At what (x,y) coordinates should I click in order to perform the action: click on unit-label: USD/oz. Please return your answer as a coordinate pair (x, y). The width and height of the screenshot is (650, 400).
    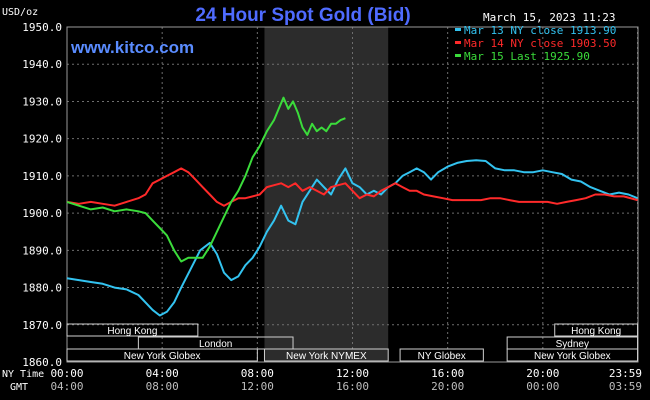
    Looking at the image, I should click on (20, 12).